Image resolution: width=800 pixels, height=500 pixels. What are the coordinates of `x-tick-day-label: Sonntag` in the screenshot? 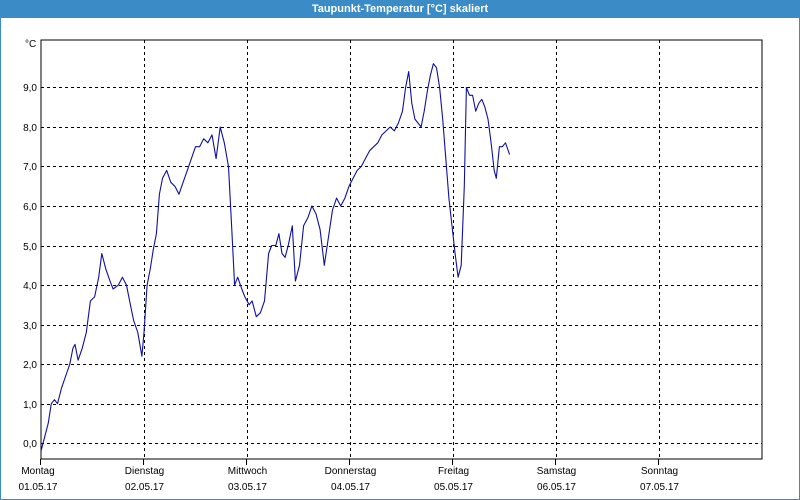 It's located at (659, 471).